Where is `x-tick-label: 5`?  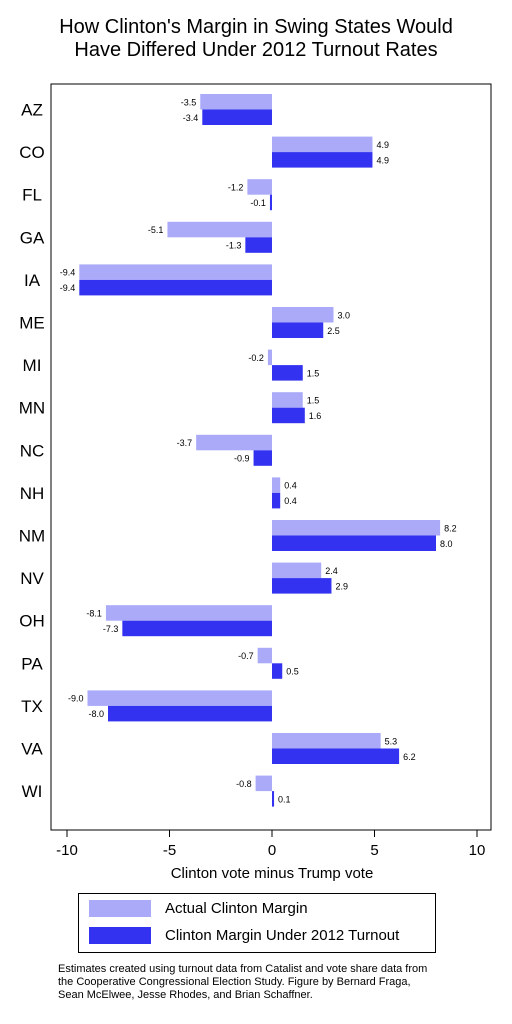 x-tick-label: 5 is located at coordinates (374, 850).